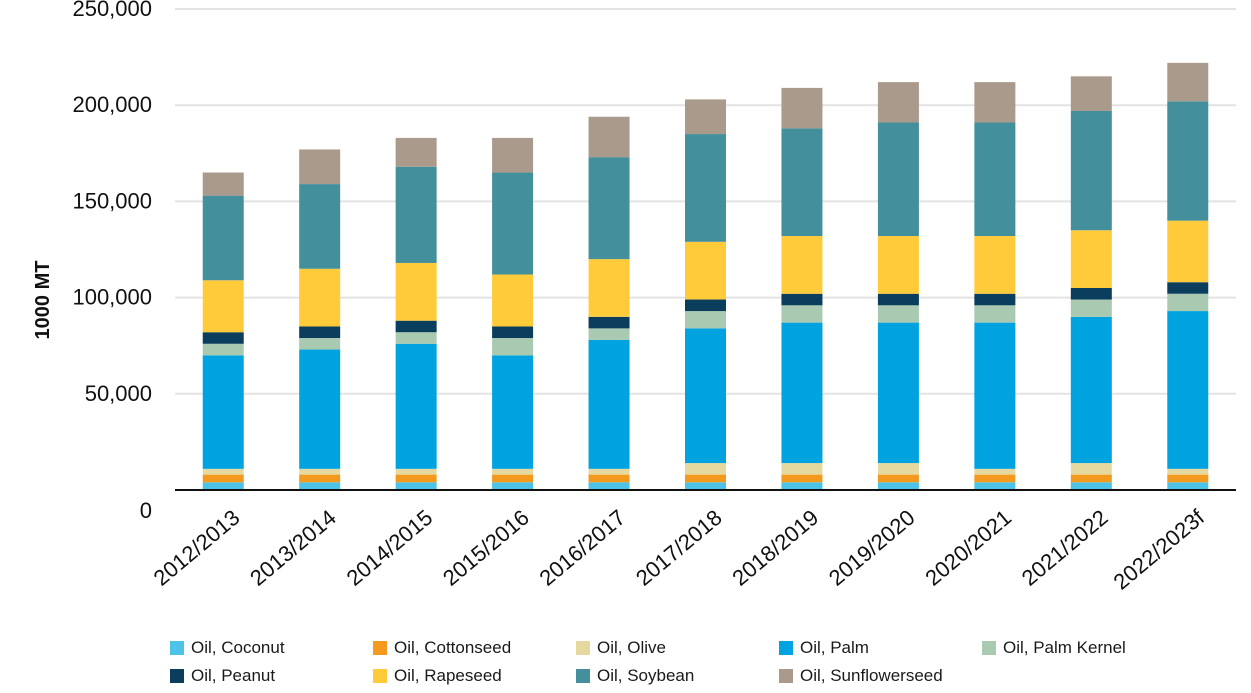 The width and height of the screenshot is (1251, 693). Describe the element at coordinates (872, 548) in the screenshot. I see `x-tick-label: 2019/2020` at that location.